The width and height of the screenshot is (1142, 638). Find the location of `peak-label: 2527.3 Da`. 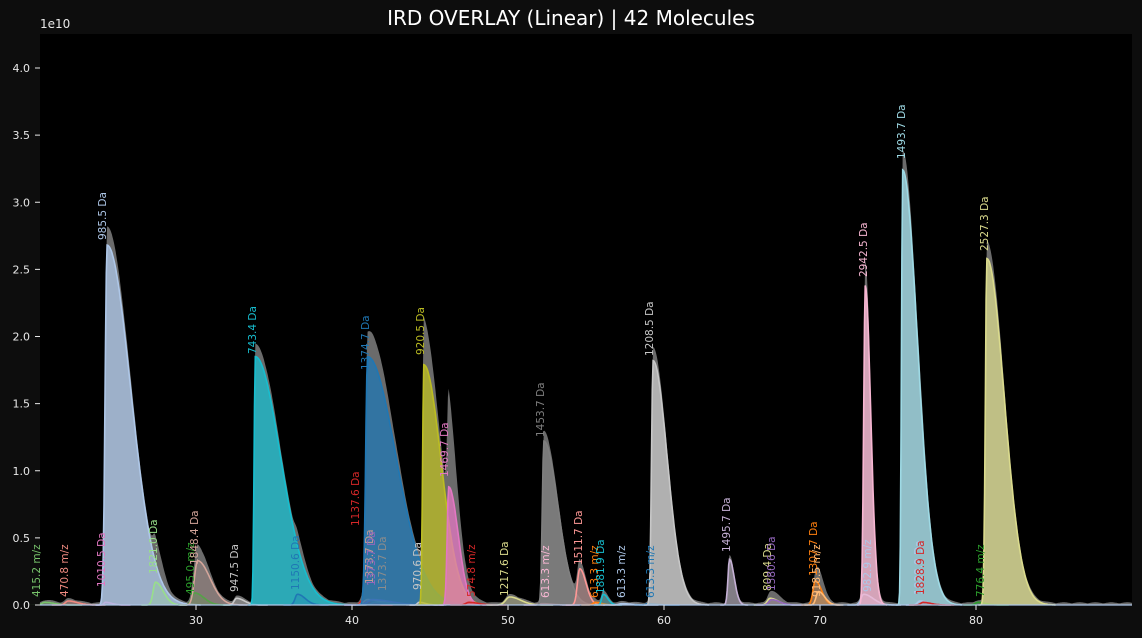

peak-label: 2527.3 Da is located at coordinates (985, 223).